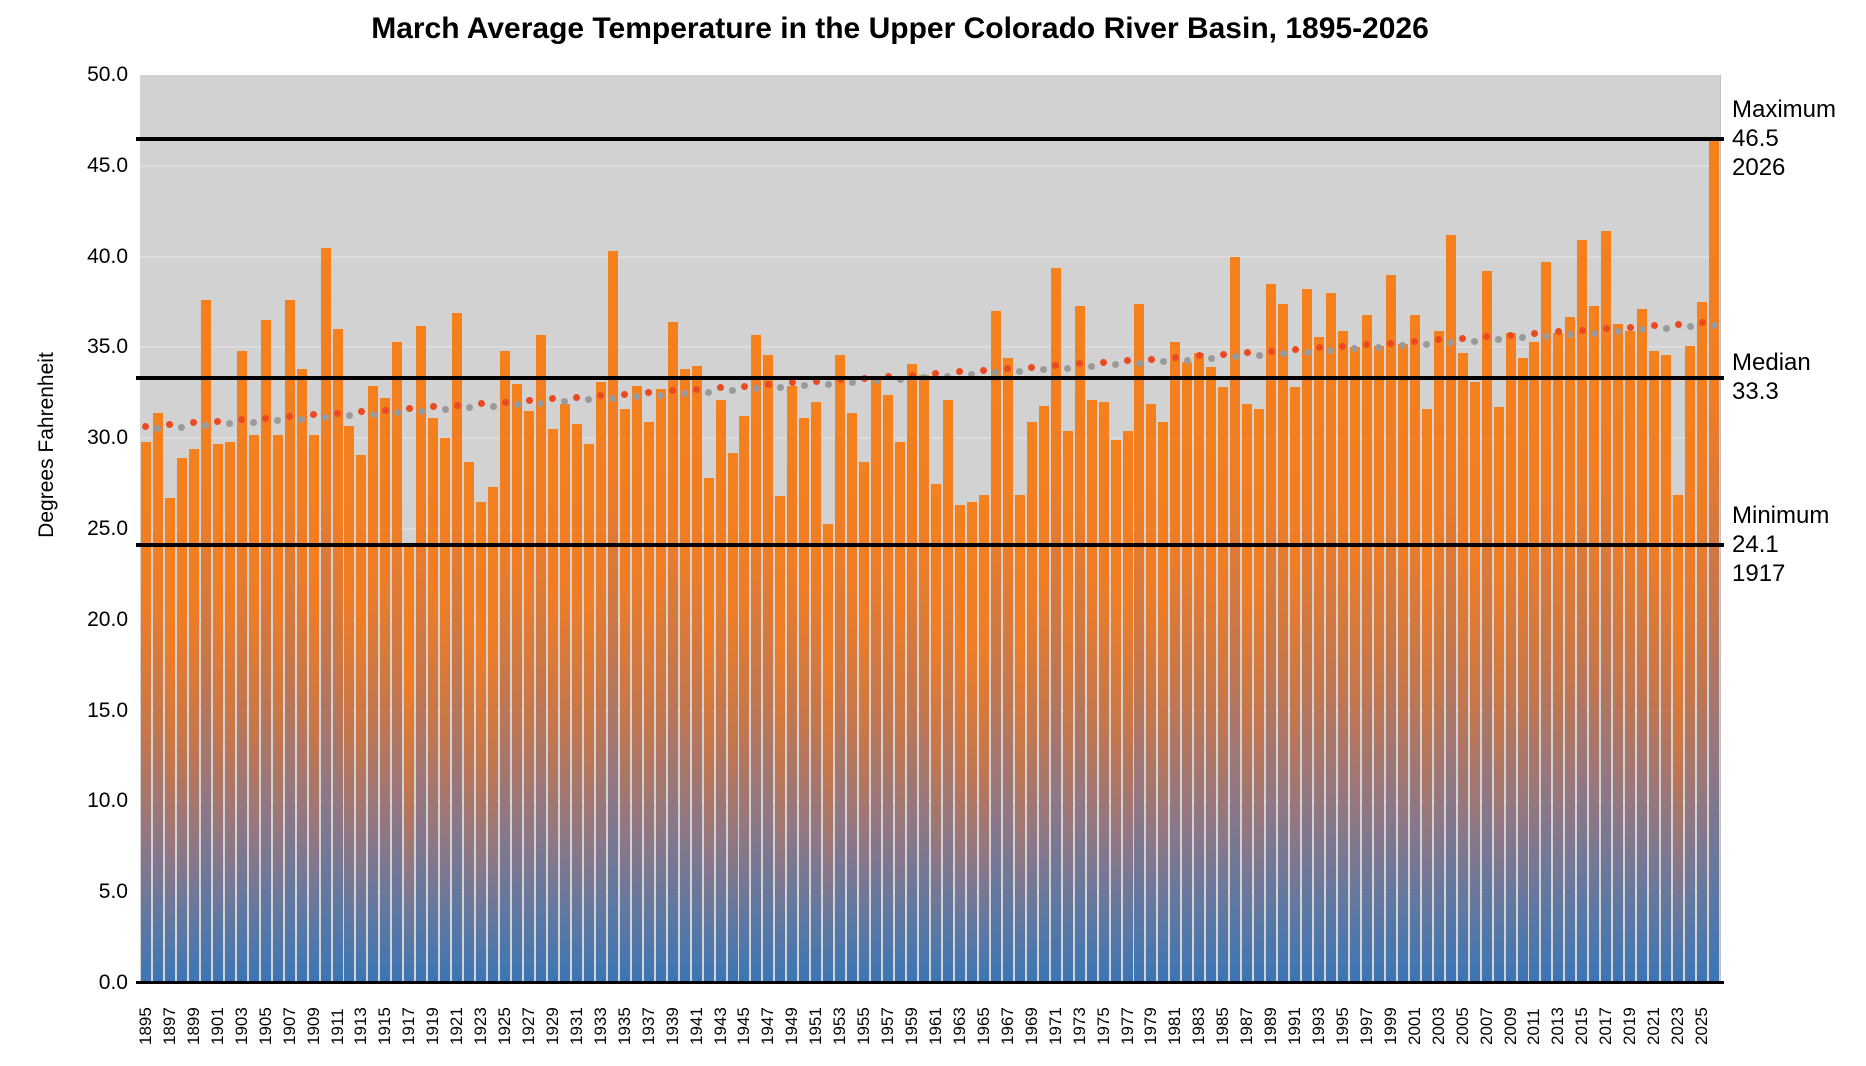 The width and height of the screenshot is (1866, 1066). I want to click on bar-2020, so click(1642, 646).